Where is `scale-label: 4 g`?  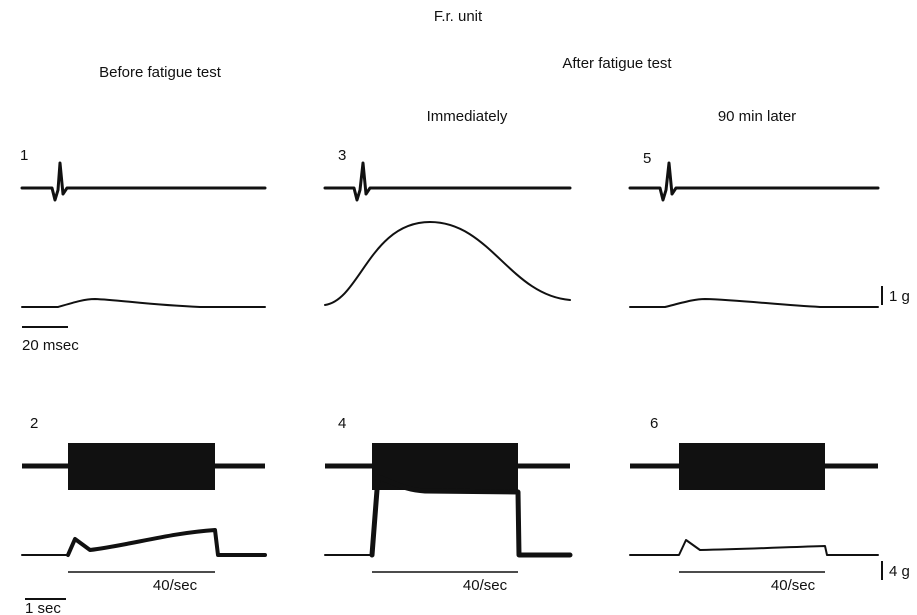
scale-label: 4 g is located at coordinates (899, 571).